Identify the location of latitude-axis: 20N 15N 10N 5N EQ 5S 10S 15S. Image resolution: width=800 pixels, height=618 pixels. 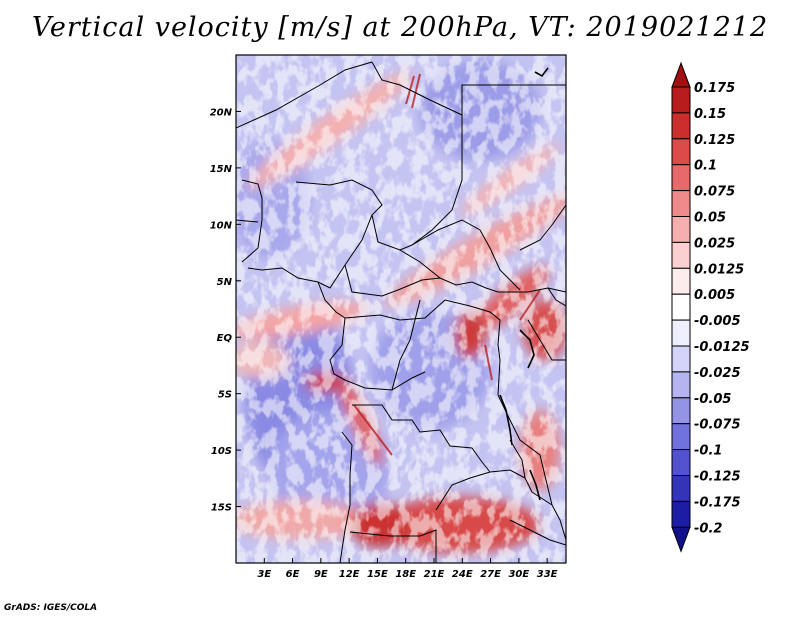
(225, 310).